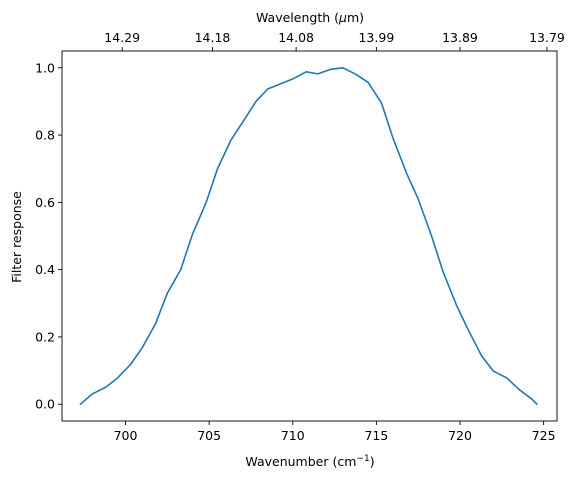  I want to click on y-tick-label: 1.0, so click(45, 67).